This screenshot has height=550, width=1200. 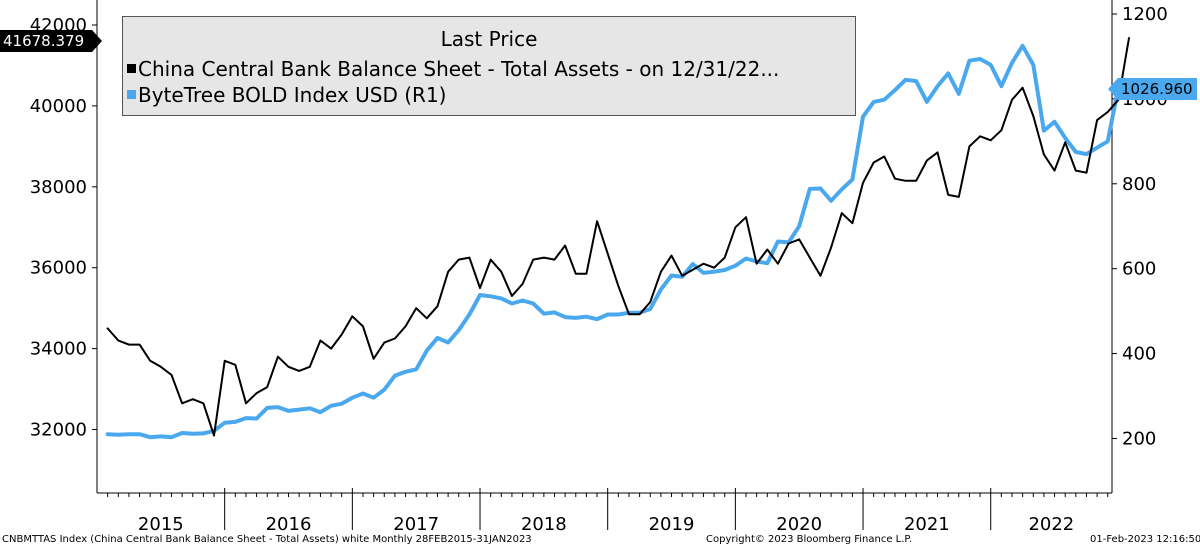 What do you see at coordinates (1140, 226) in the screenshot?
I see `right-axis-ticks: 20040060080010001200` at bounding box center [1140, 226].